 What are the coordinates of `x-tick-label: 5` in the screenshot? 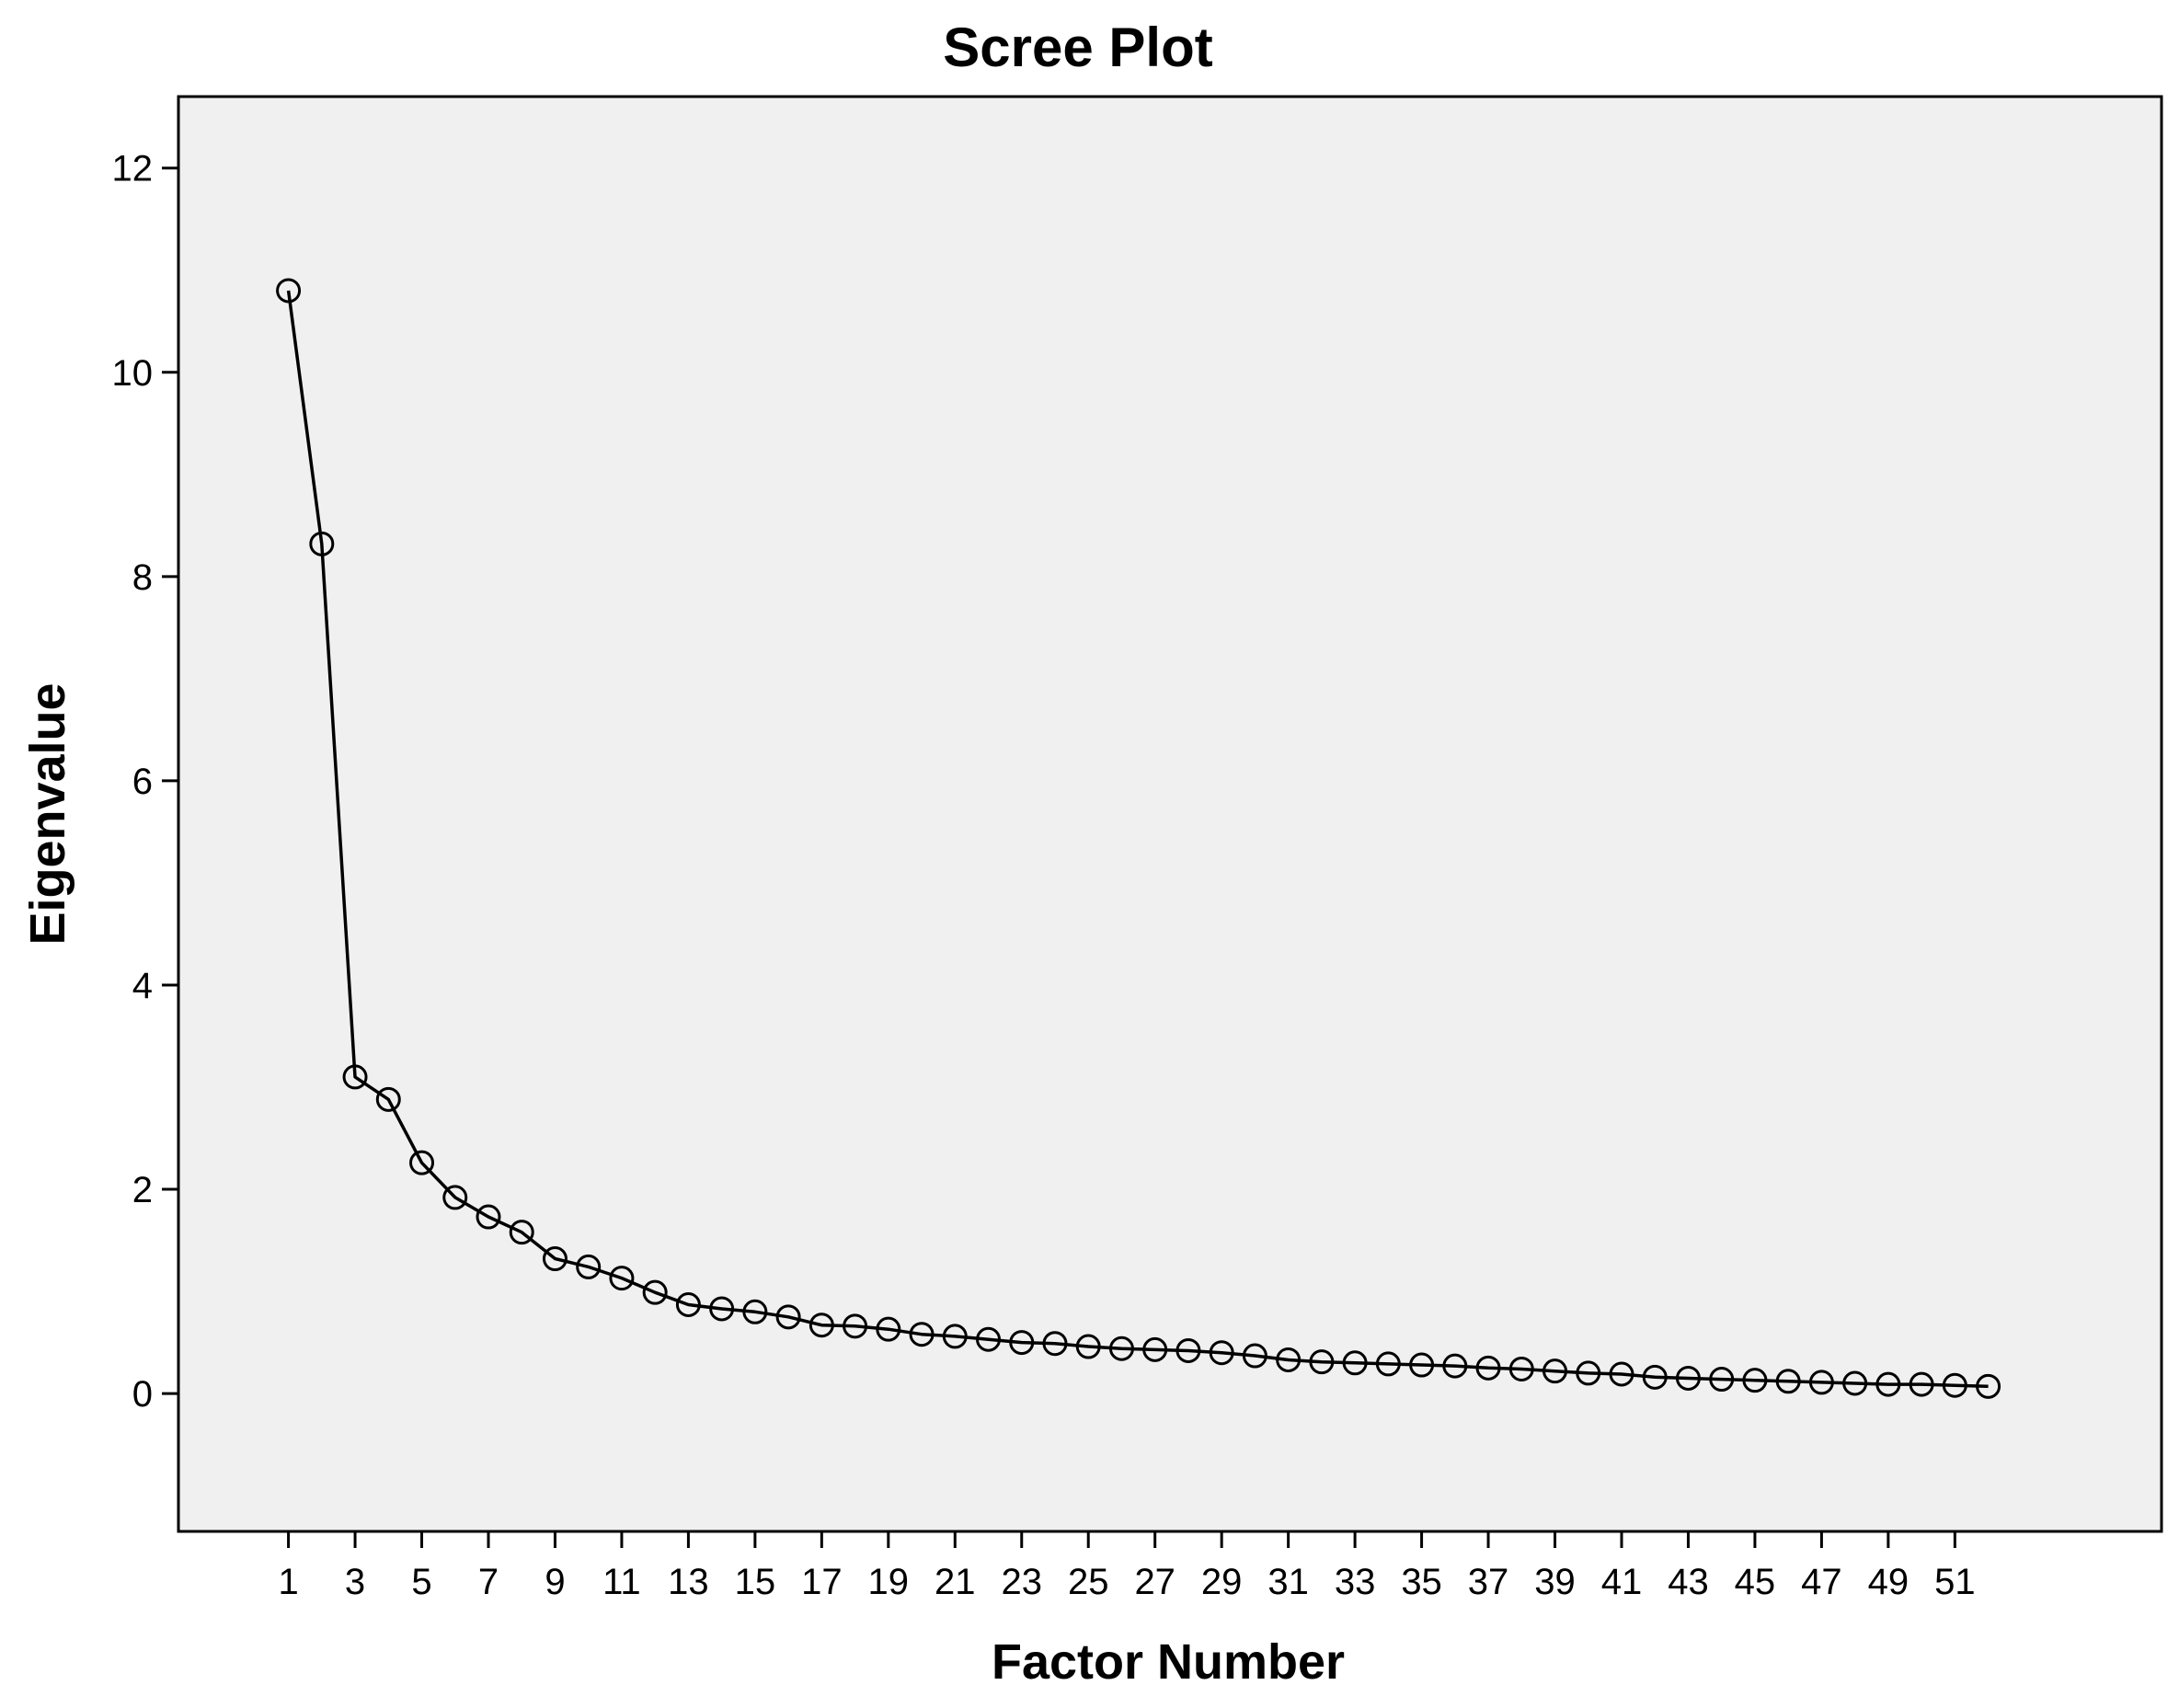 It's located at (421, 1582).